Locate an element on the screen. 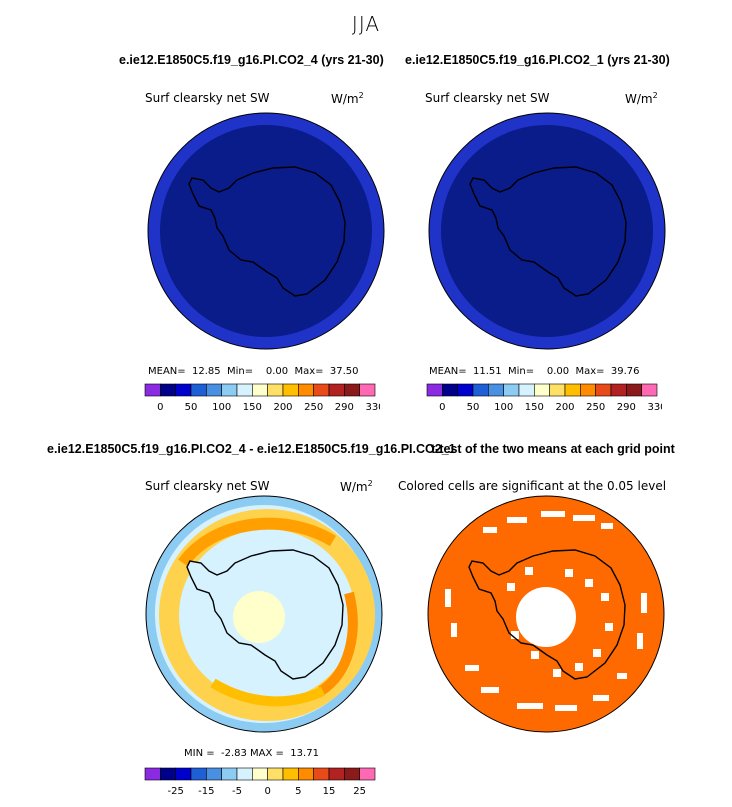 This screenshot has width=732, height=807. panel3-field-label: Surf clearsky net SW is located at coordinates (207, 486).